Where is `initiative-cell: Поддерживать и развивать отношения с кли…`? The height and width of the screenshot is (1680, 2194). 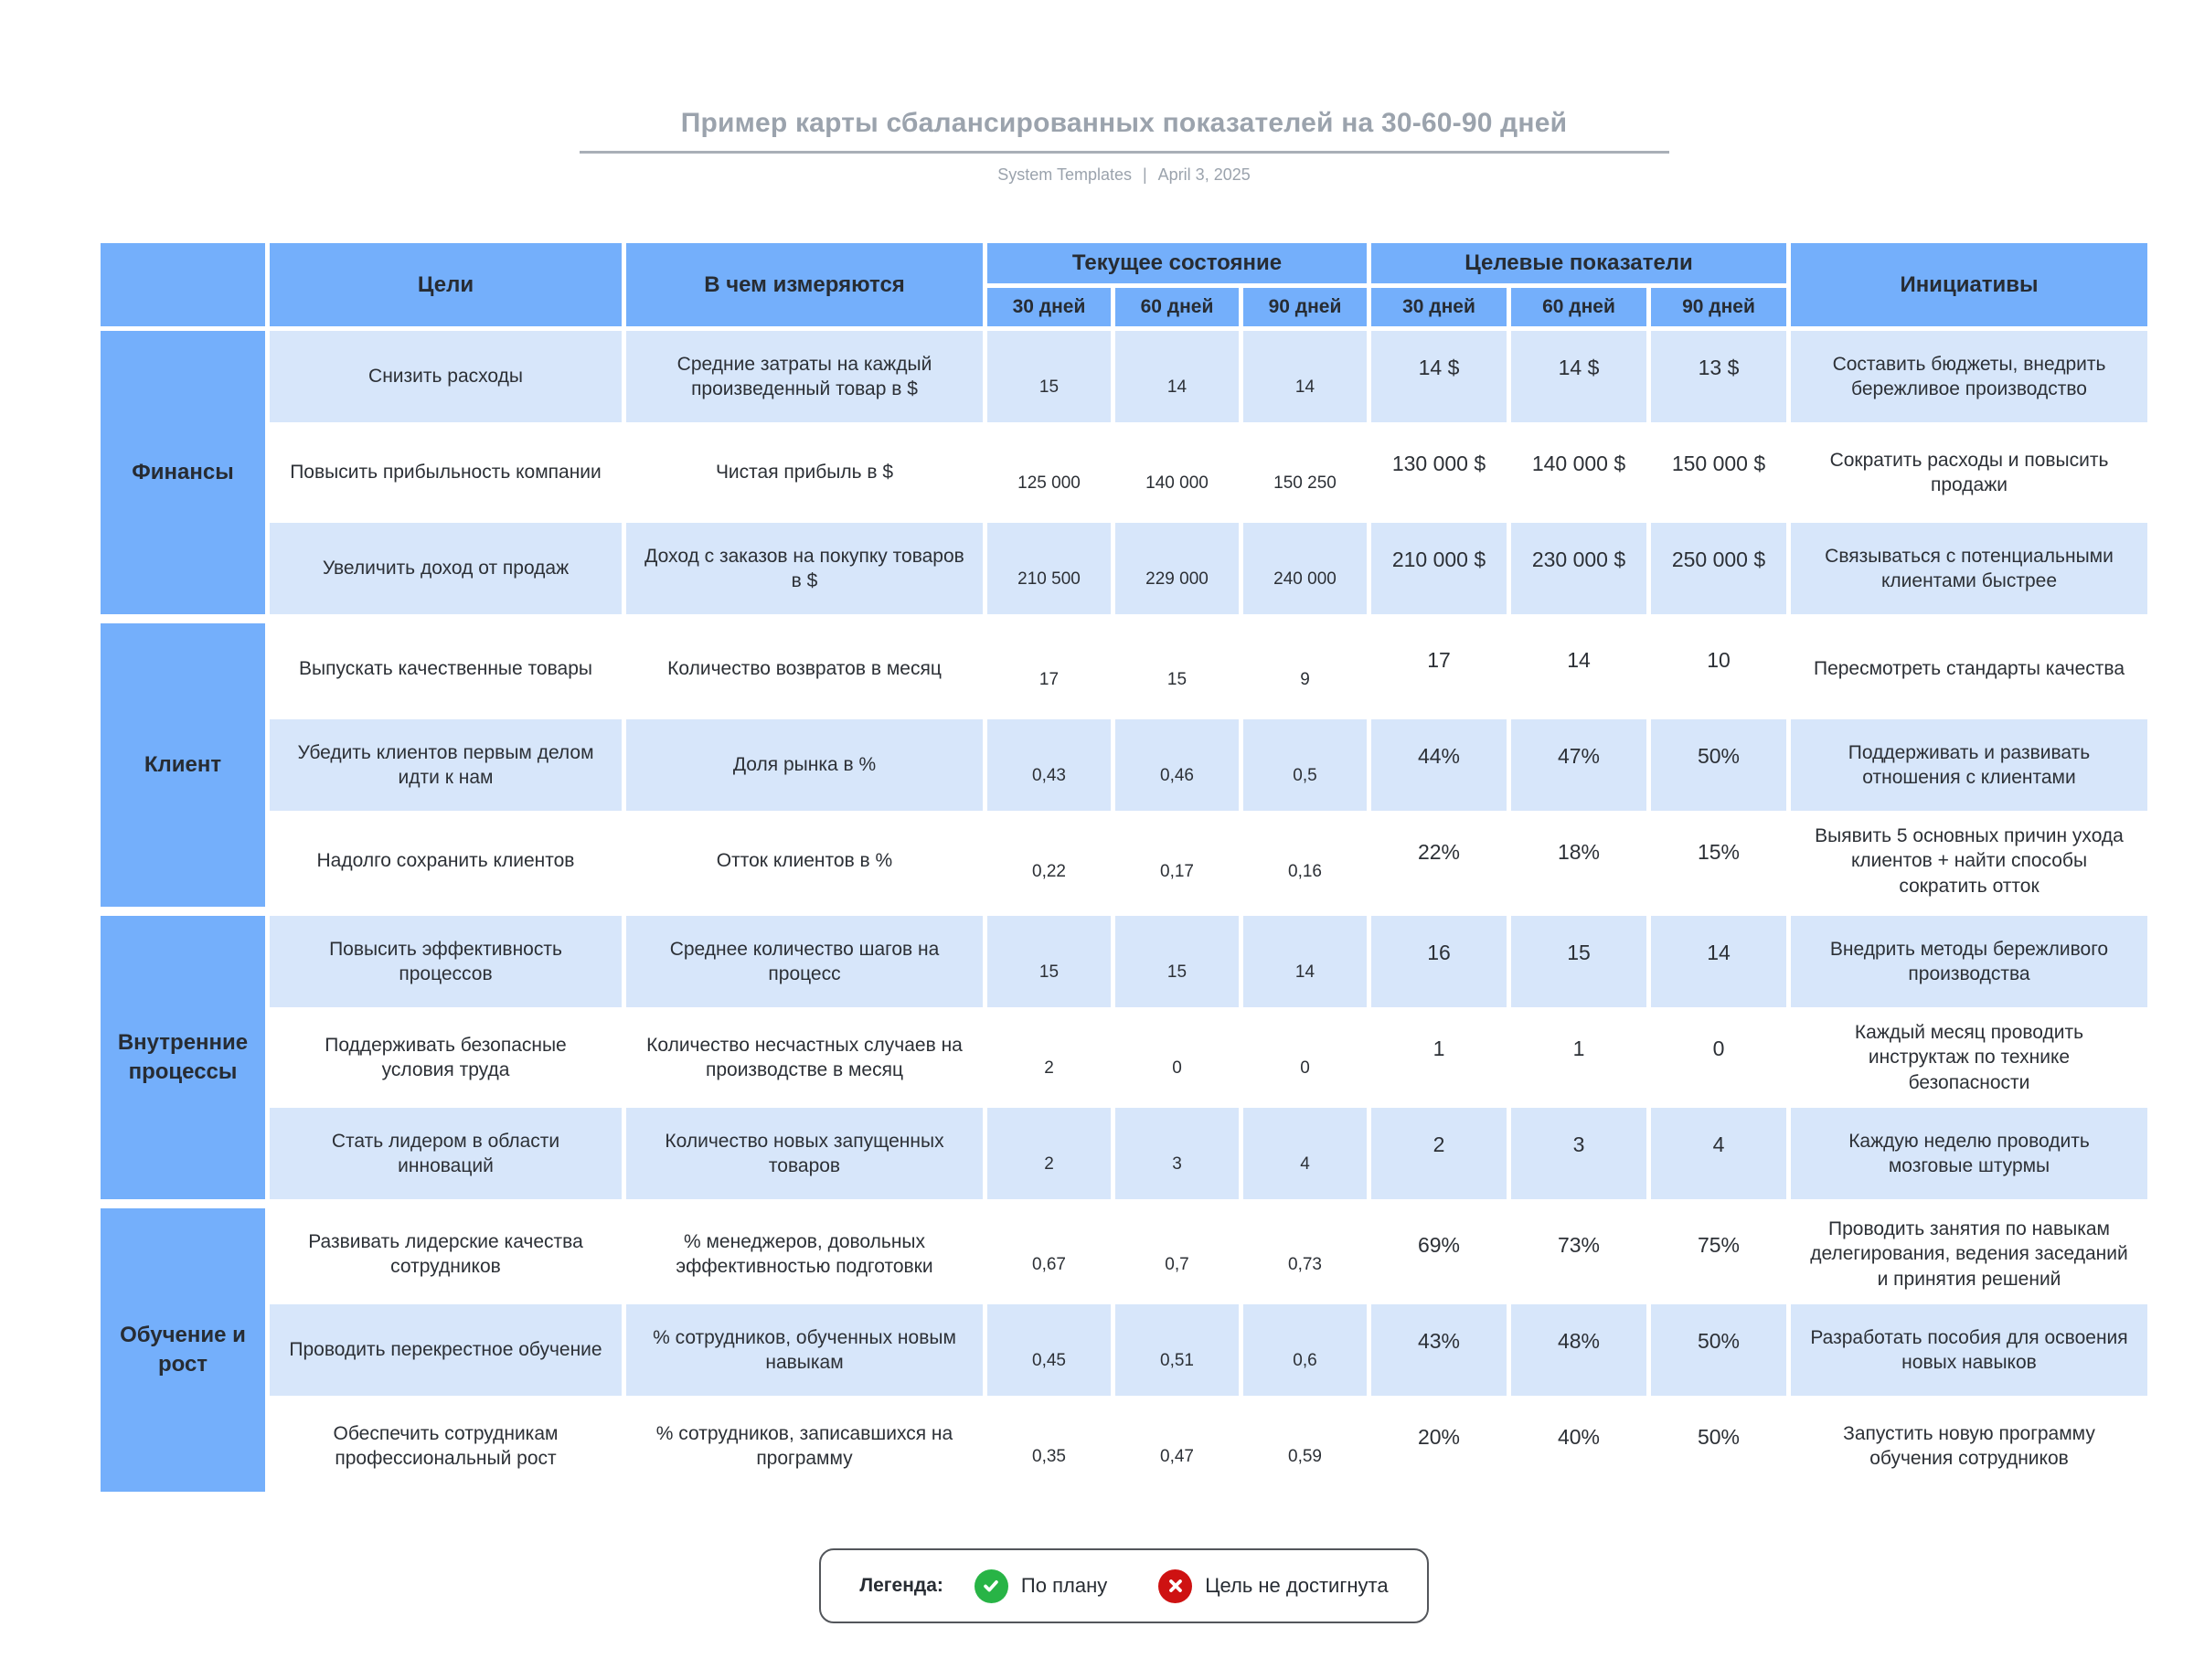 initiative-cell: Поддерживать и развивать отношения с кли… is located at coordinates (1969, 765).